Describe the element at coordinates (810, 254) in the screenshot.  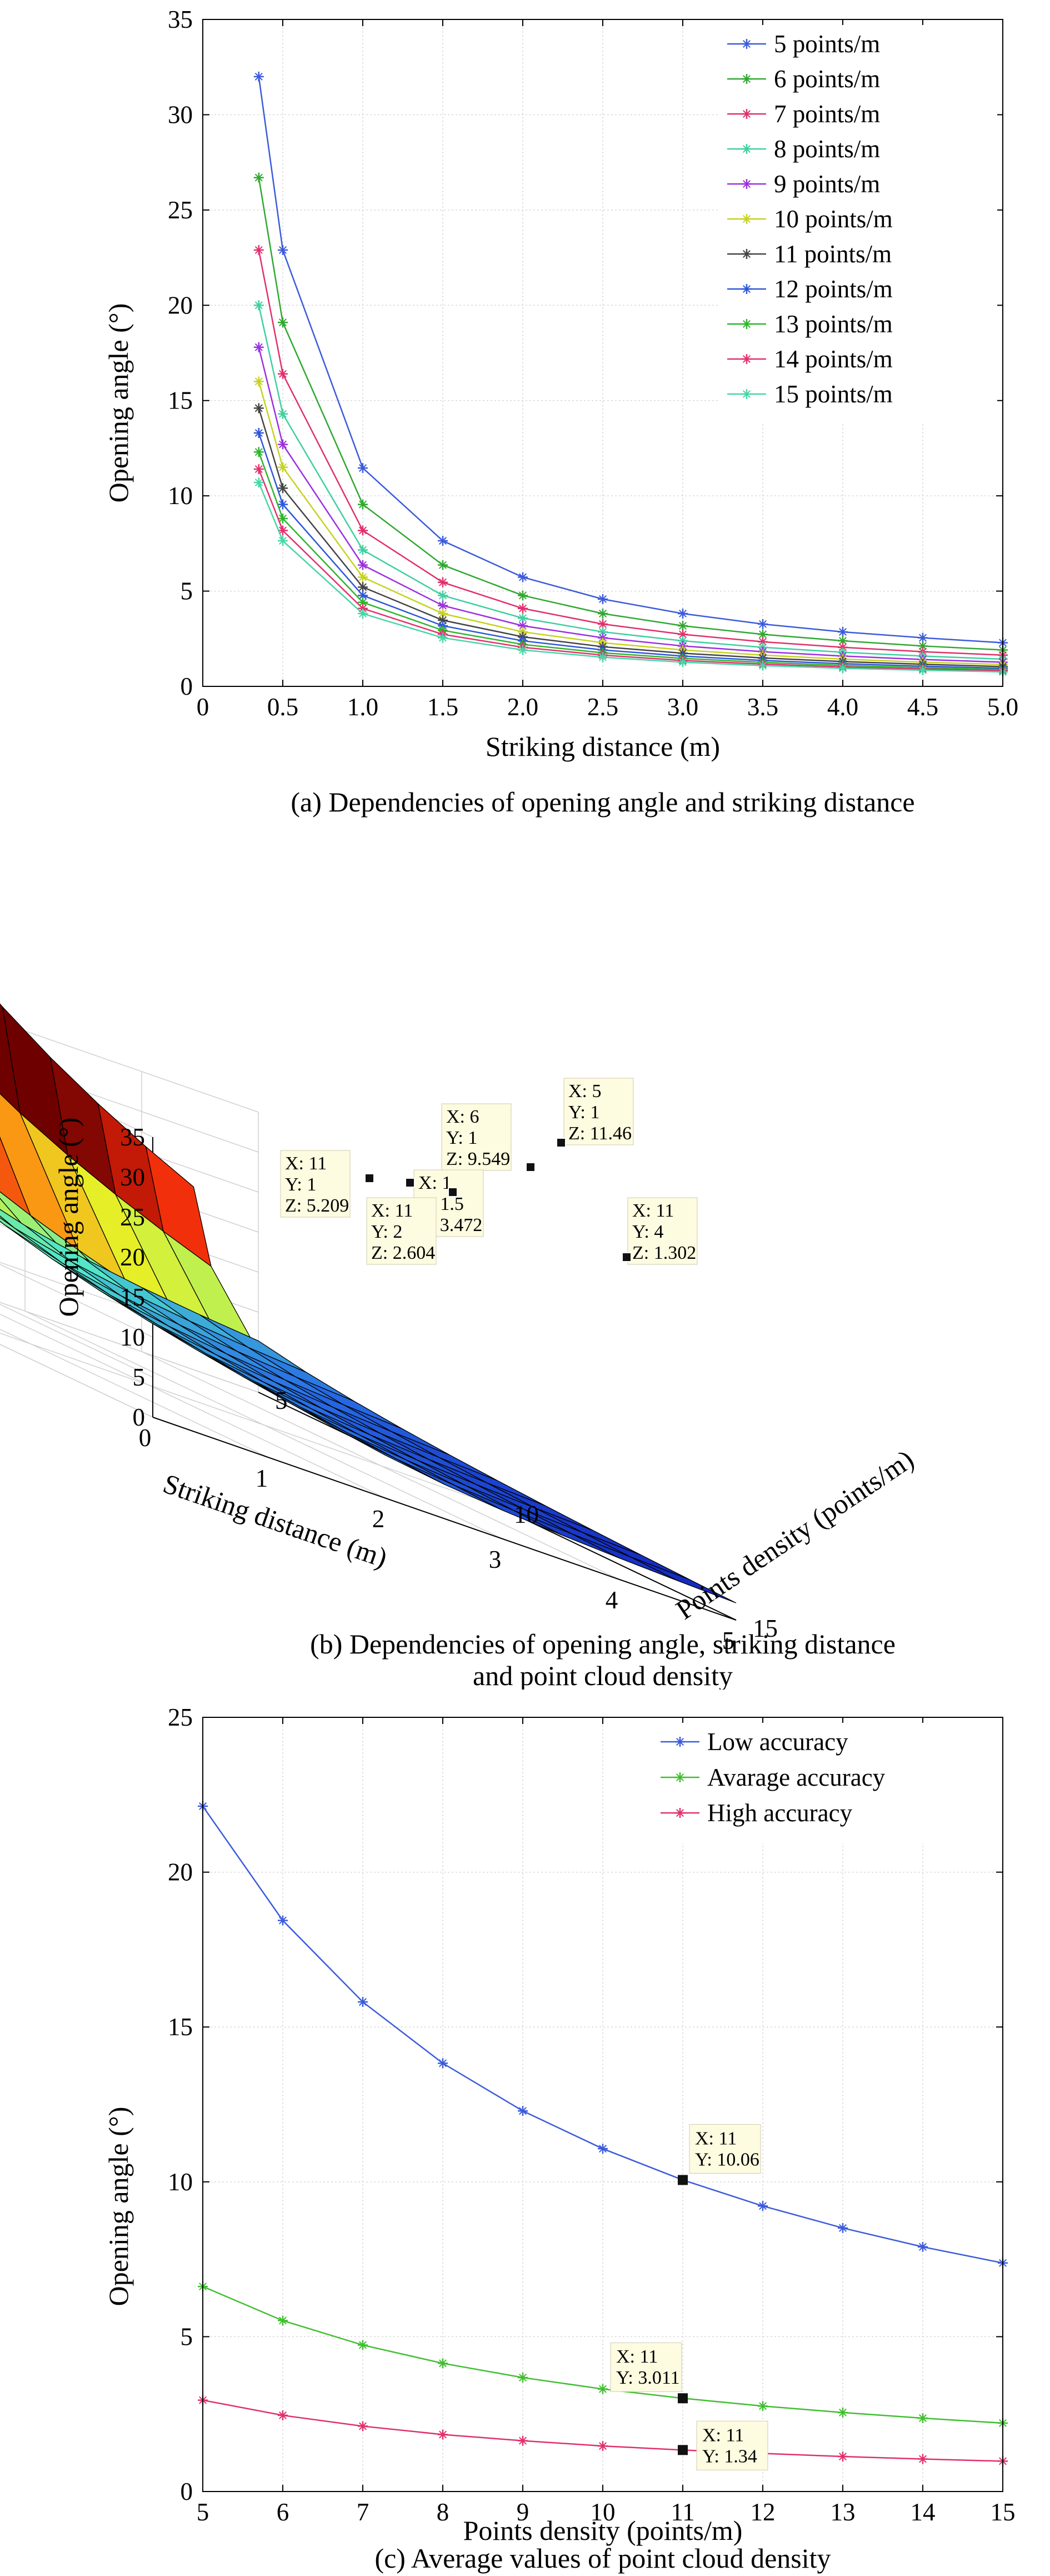
I see `legend-item: 11 points/m` at that location.